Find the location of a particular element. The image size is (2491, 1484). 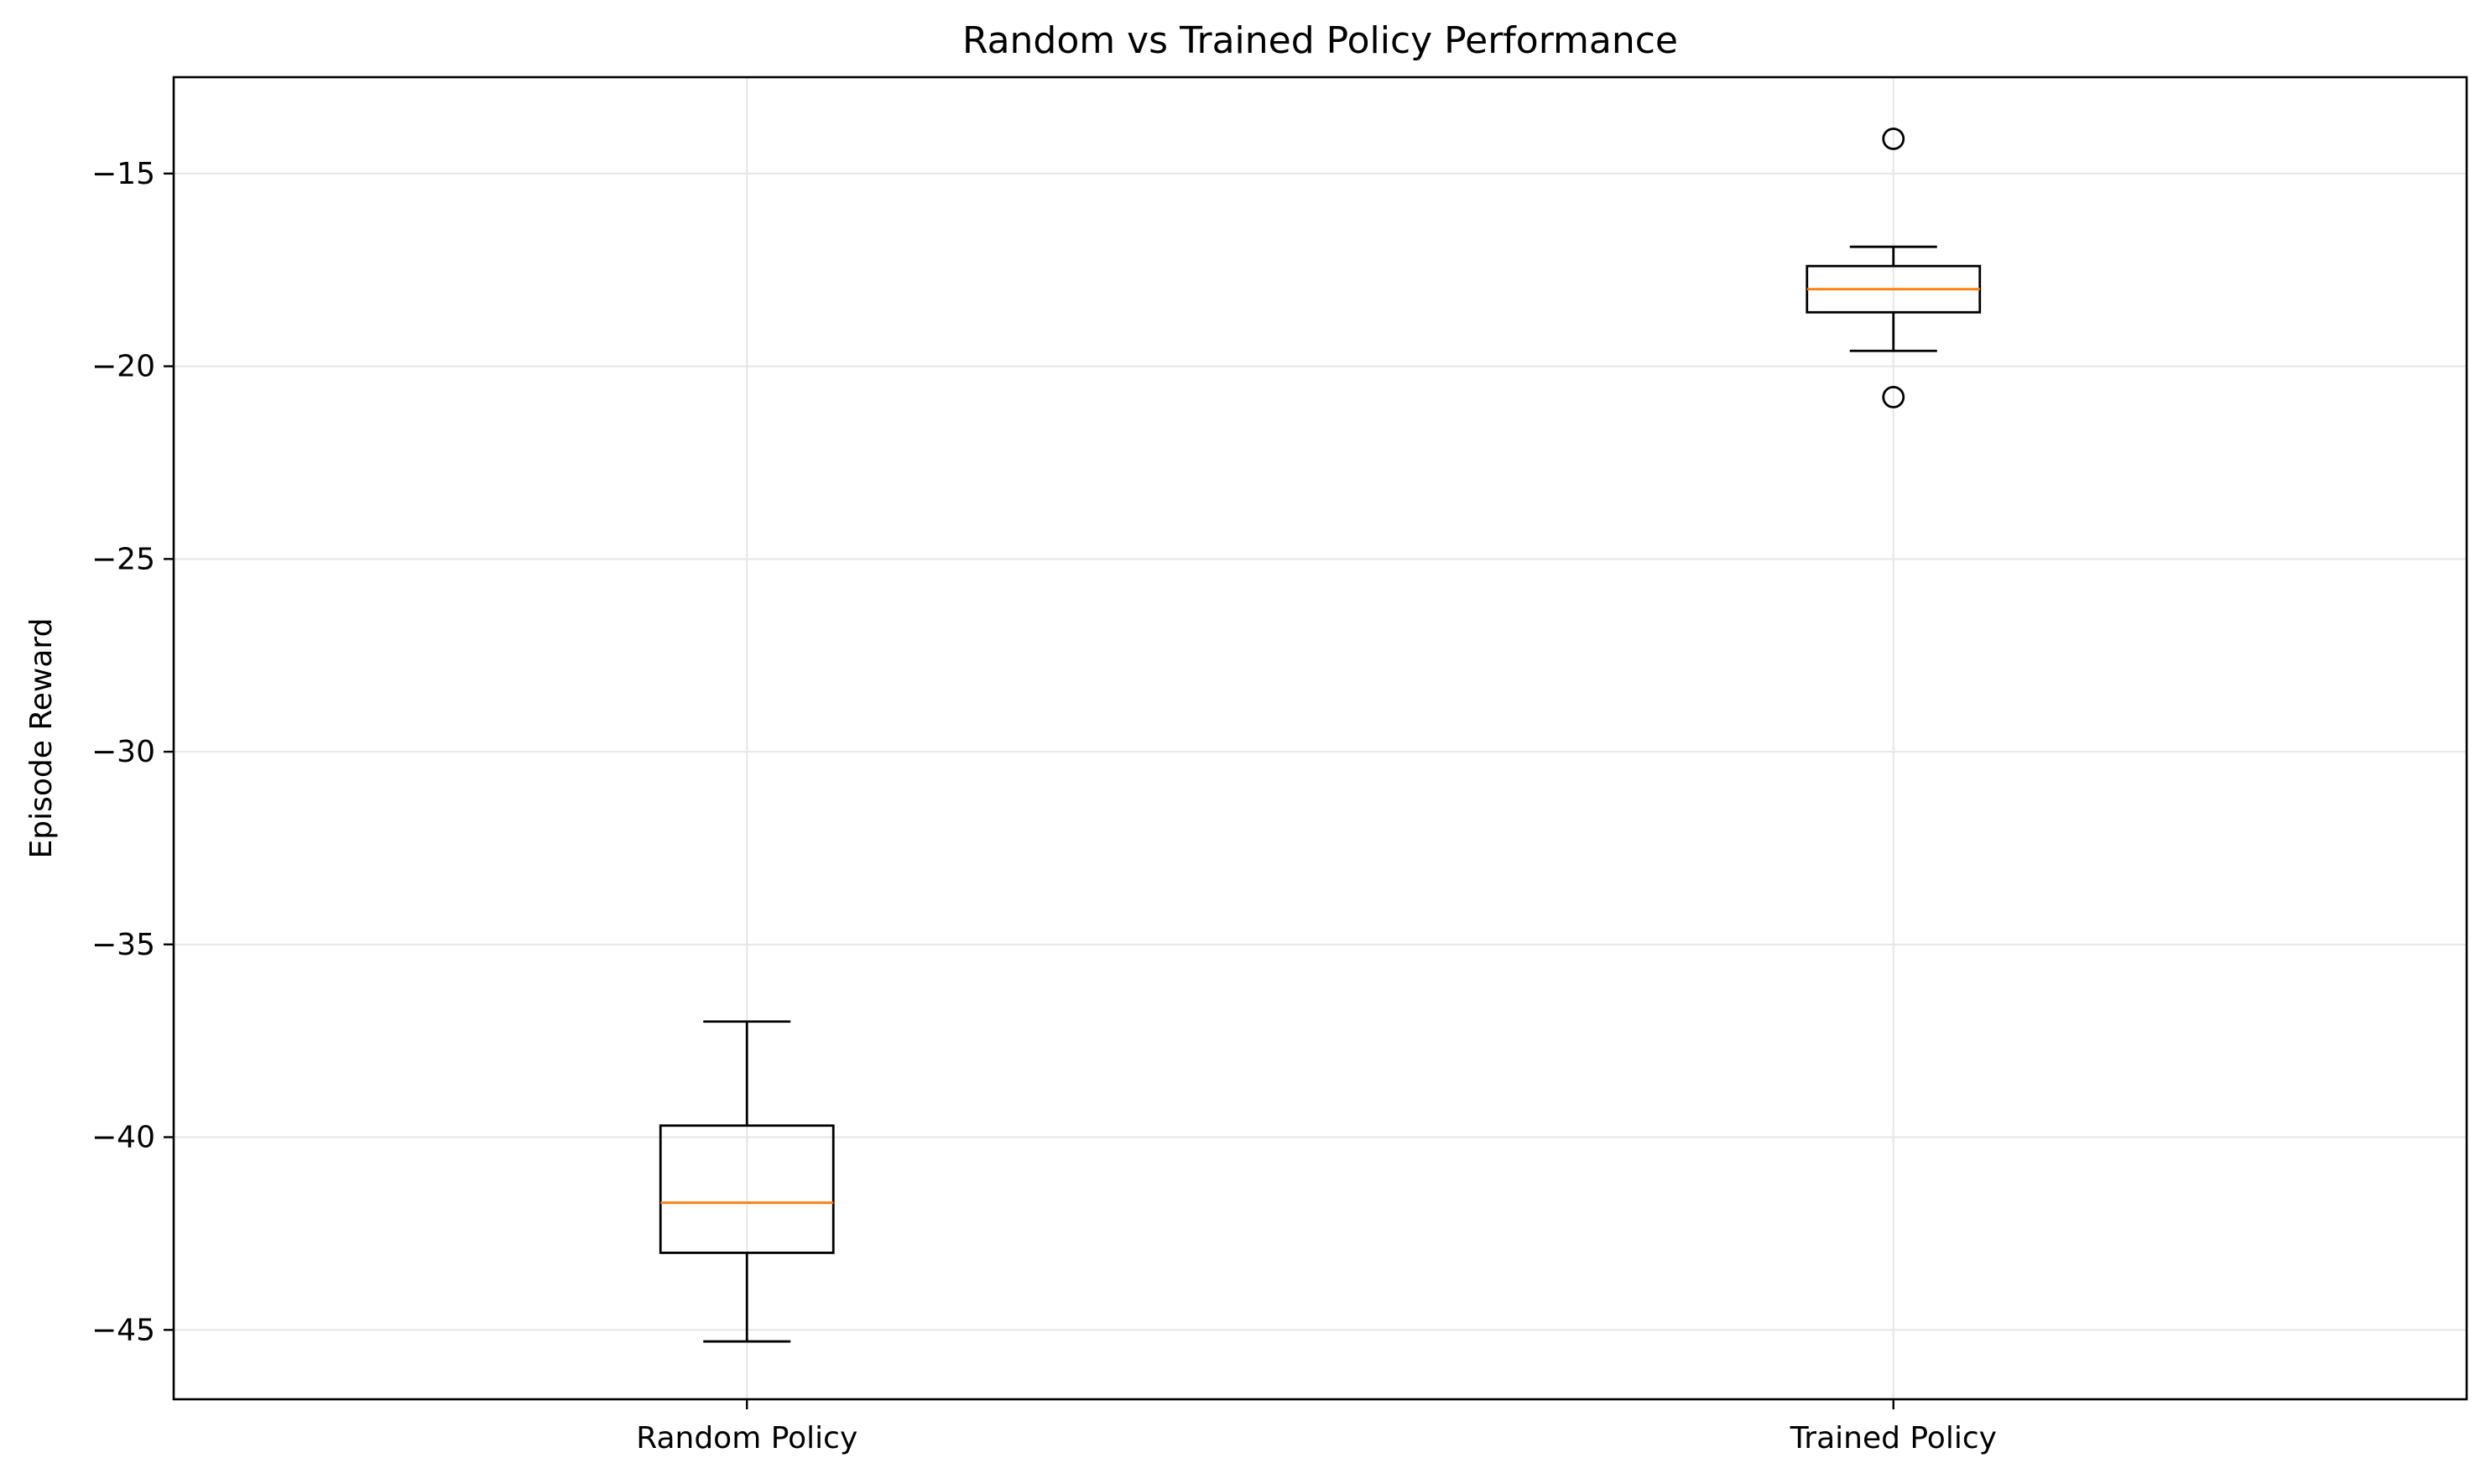

y-axis-label: Episode Reward is located at coordinates (41, 738).